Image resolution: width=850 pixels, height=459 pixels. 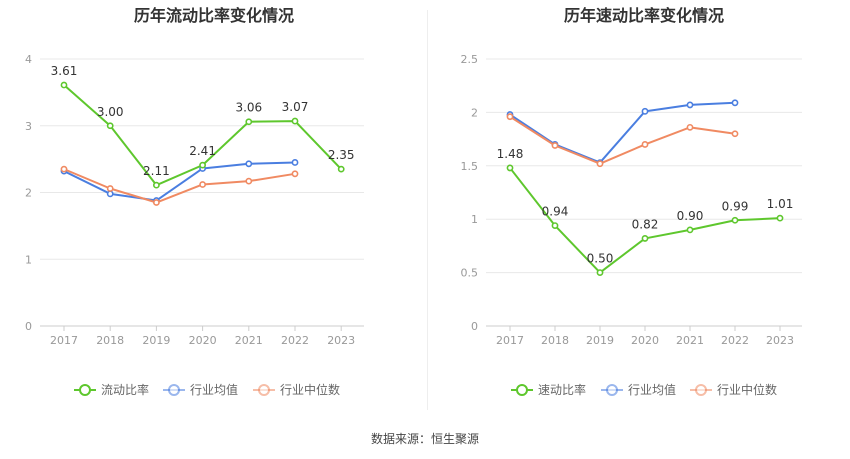 What do you see at coordinates (341, 155) in the screenshot?
I see `current-ratio-data-label: 2.35` at bounding box center [341, 155].